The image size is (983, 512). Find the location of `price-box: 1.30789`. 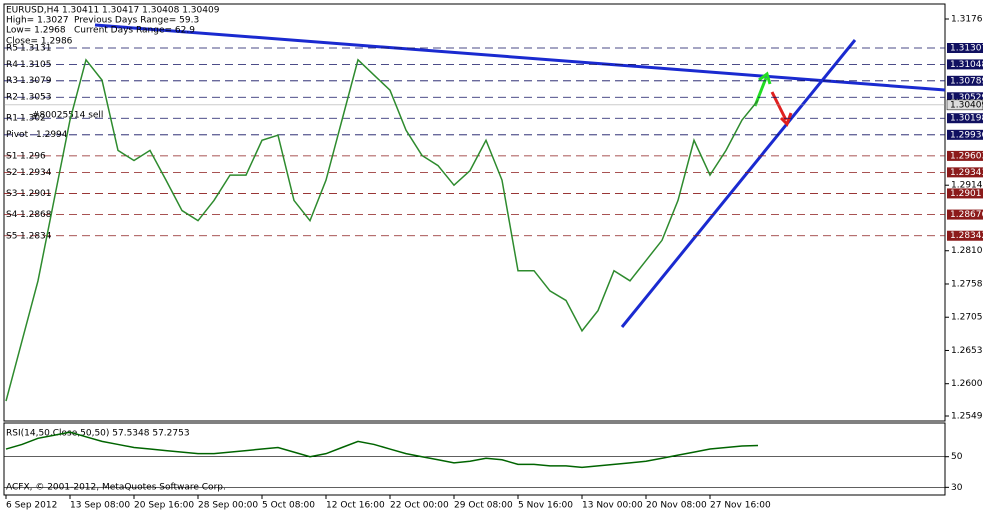

price-box: 1.30789 is located at coordinates (965, 80).